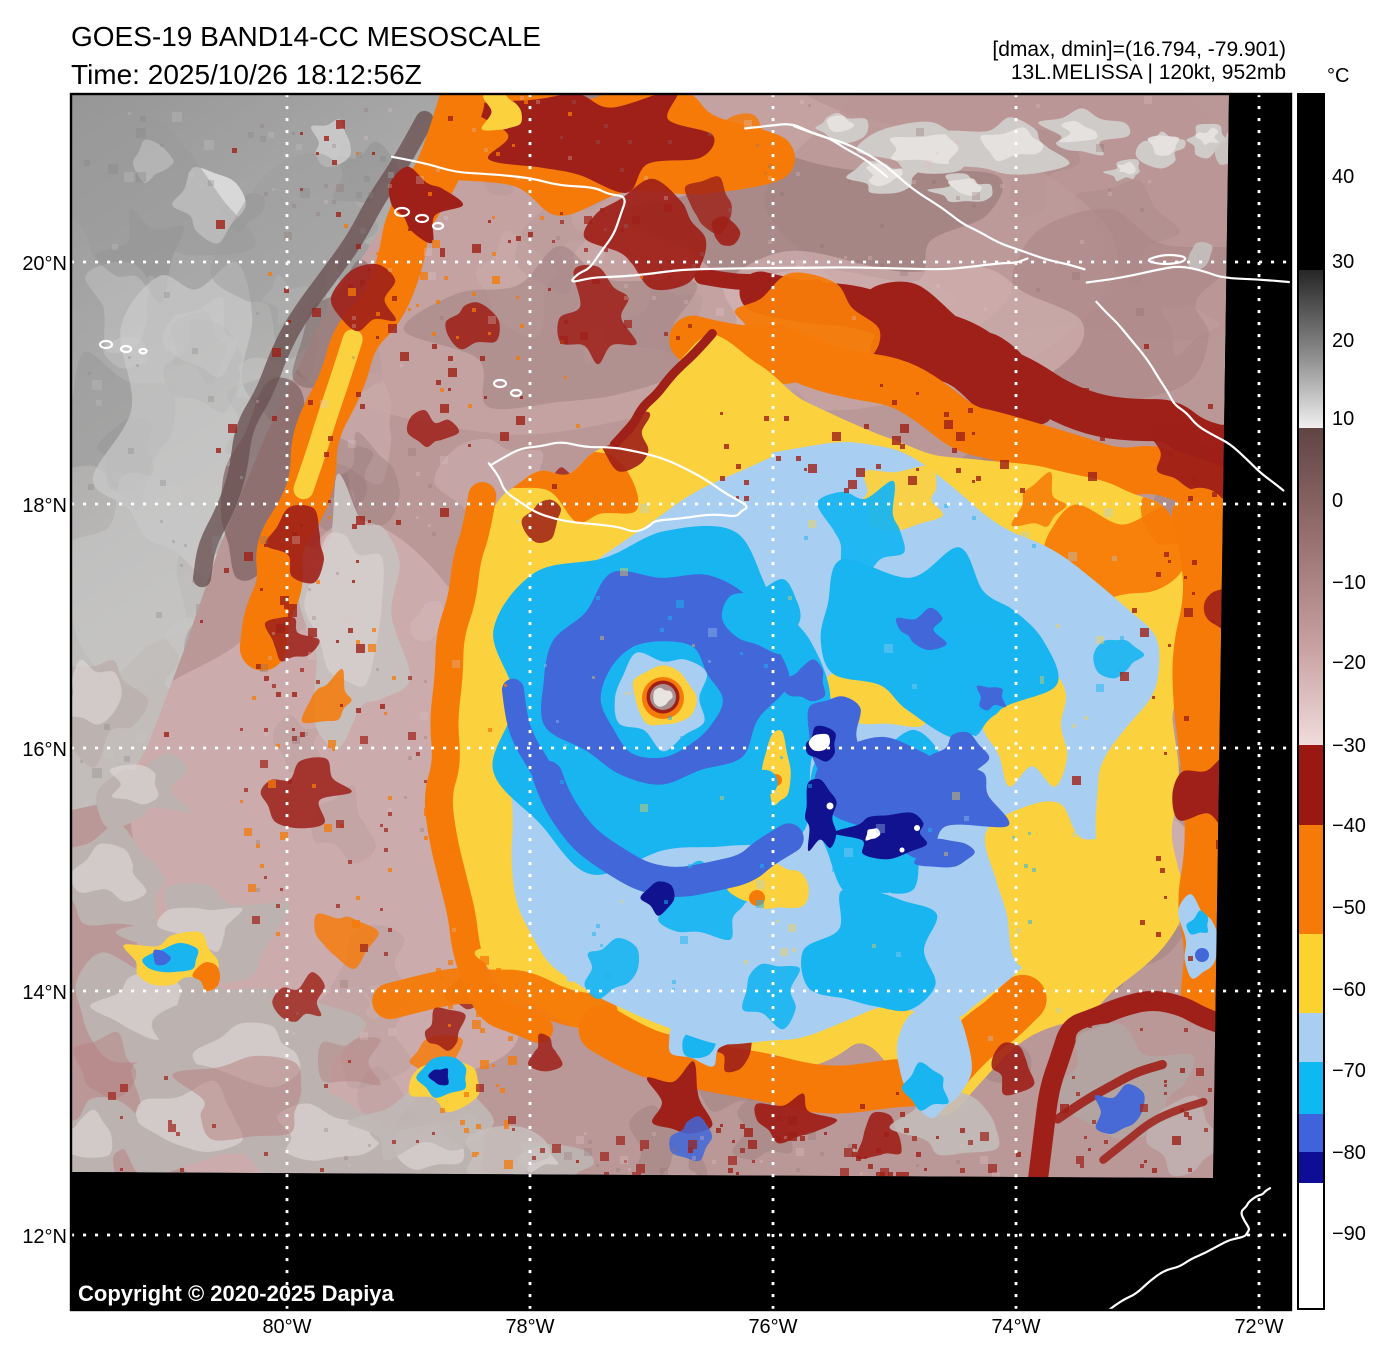  I want to click on svg-text: 12°N, so click(44, 1237).